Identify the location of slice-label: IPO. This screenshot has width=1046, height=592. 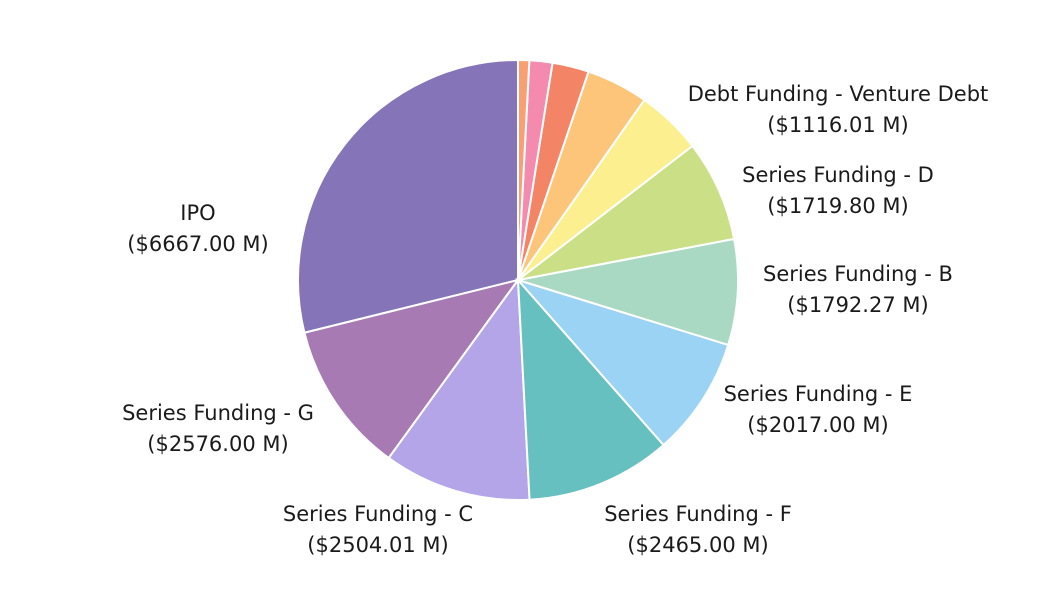
(197, 213).